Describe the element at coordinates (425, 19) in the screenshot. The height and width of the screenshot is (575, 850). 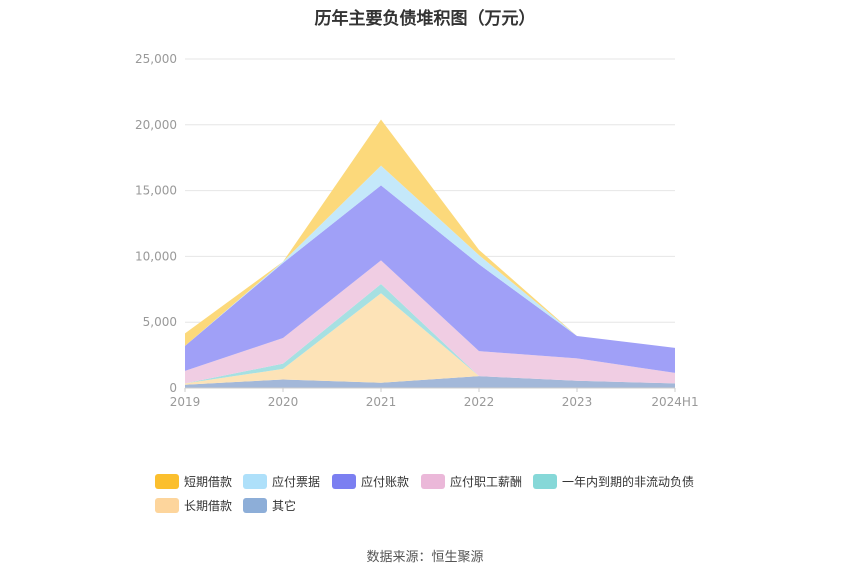
I see `chart-title: 历年主要负债堆积图（万元）` at that location.